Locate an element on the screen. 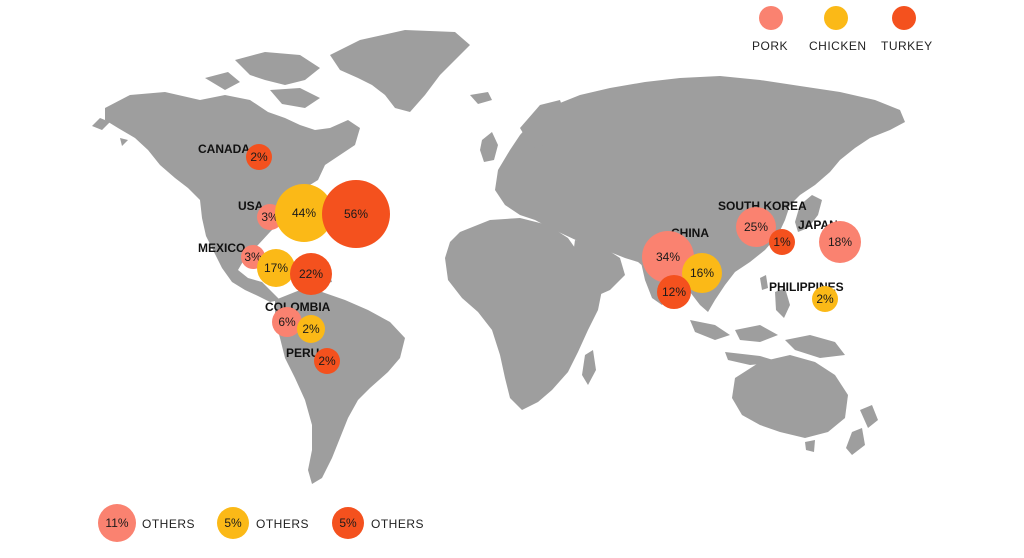  bubble-china-turkey is located at coordinates (674, 292).